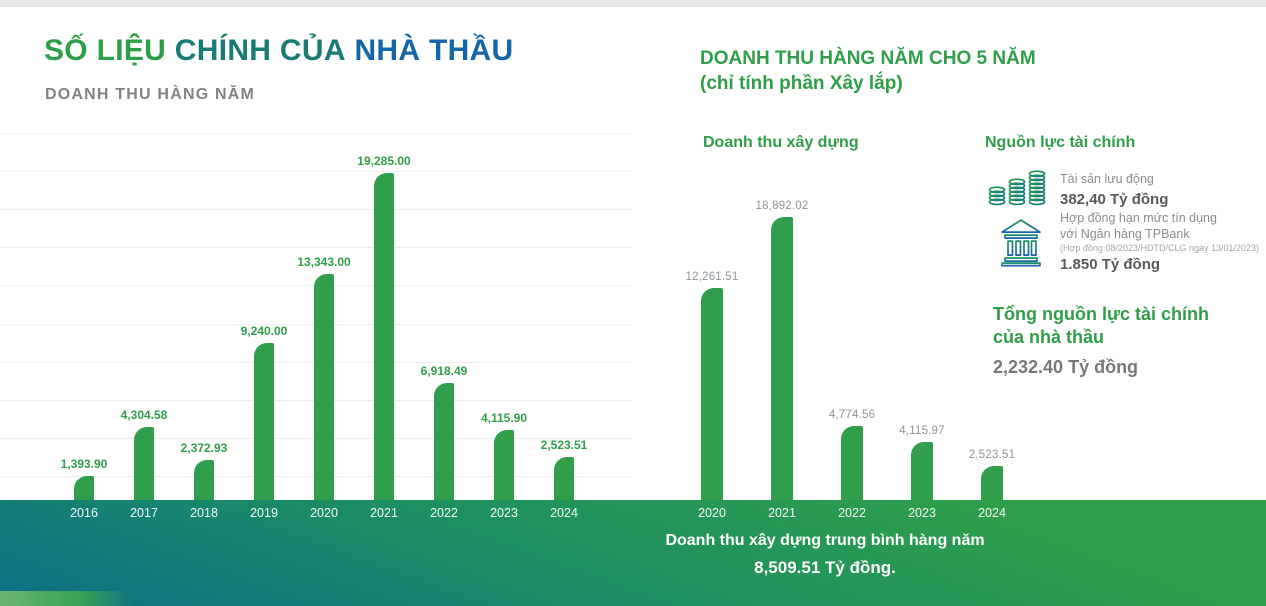 Image resolution: width=1266 pixels, height=606 pixels. I want to click on credit-label-line1: Hợp đồng hạn mức tín dụng, so click(1138, 218).